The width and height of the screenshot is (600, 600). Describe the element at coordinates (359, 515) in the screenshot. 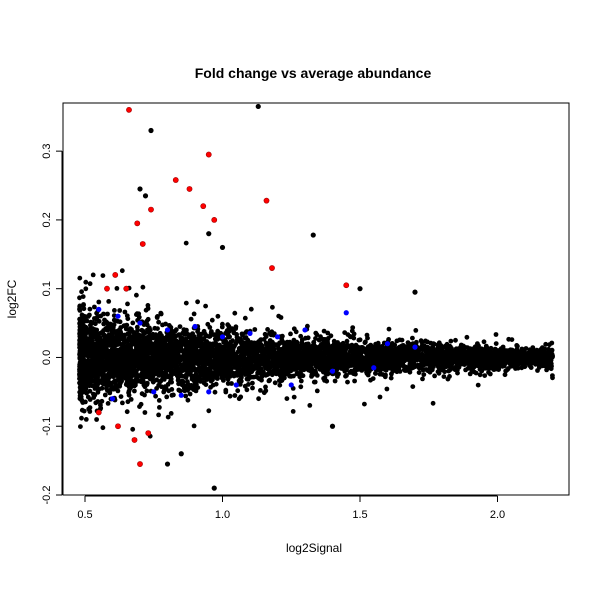

I see `x-tick-label: 1.5` at that location.